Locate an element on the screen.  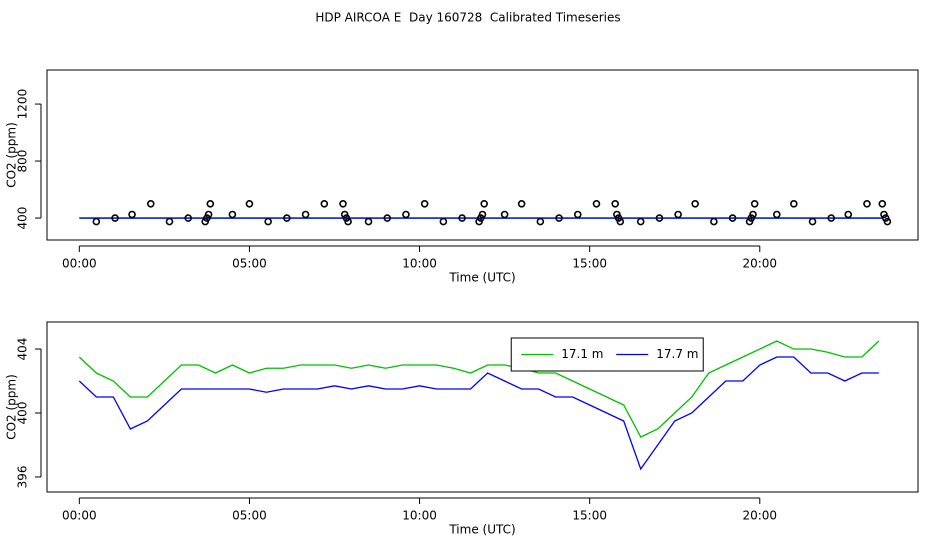
legend: 17.1 m 17.7 m is located at coordinates (607, 354).